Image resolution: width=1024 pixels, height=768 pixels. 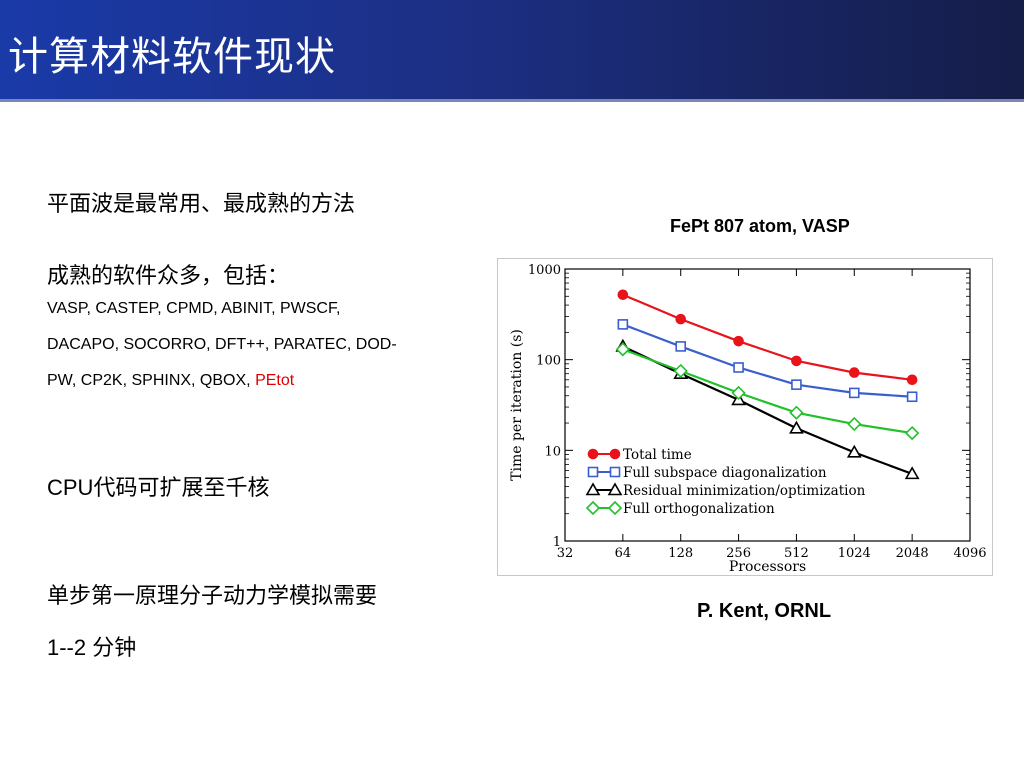 I want to click on title-rule, so click(x=512, y=100).